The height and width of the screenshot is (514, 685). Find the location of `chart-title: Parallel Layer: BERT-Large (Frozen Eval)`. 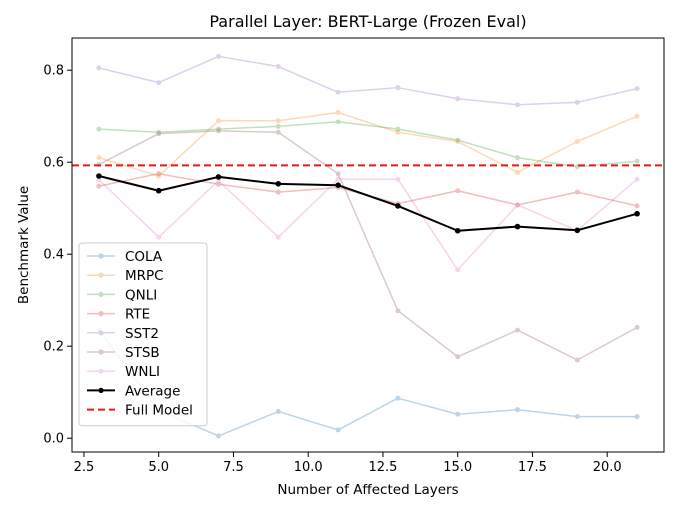

chart-title: Parallel Layer: BERT-Large (Frozen Eval) is located at coordinates (367, 21).